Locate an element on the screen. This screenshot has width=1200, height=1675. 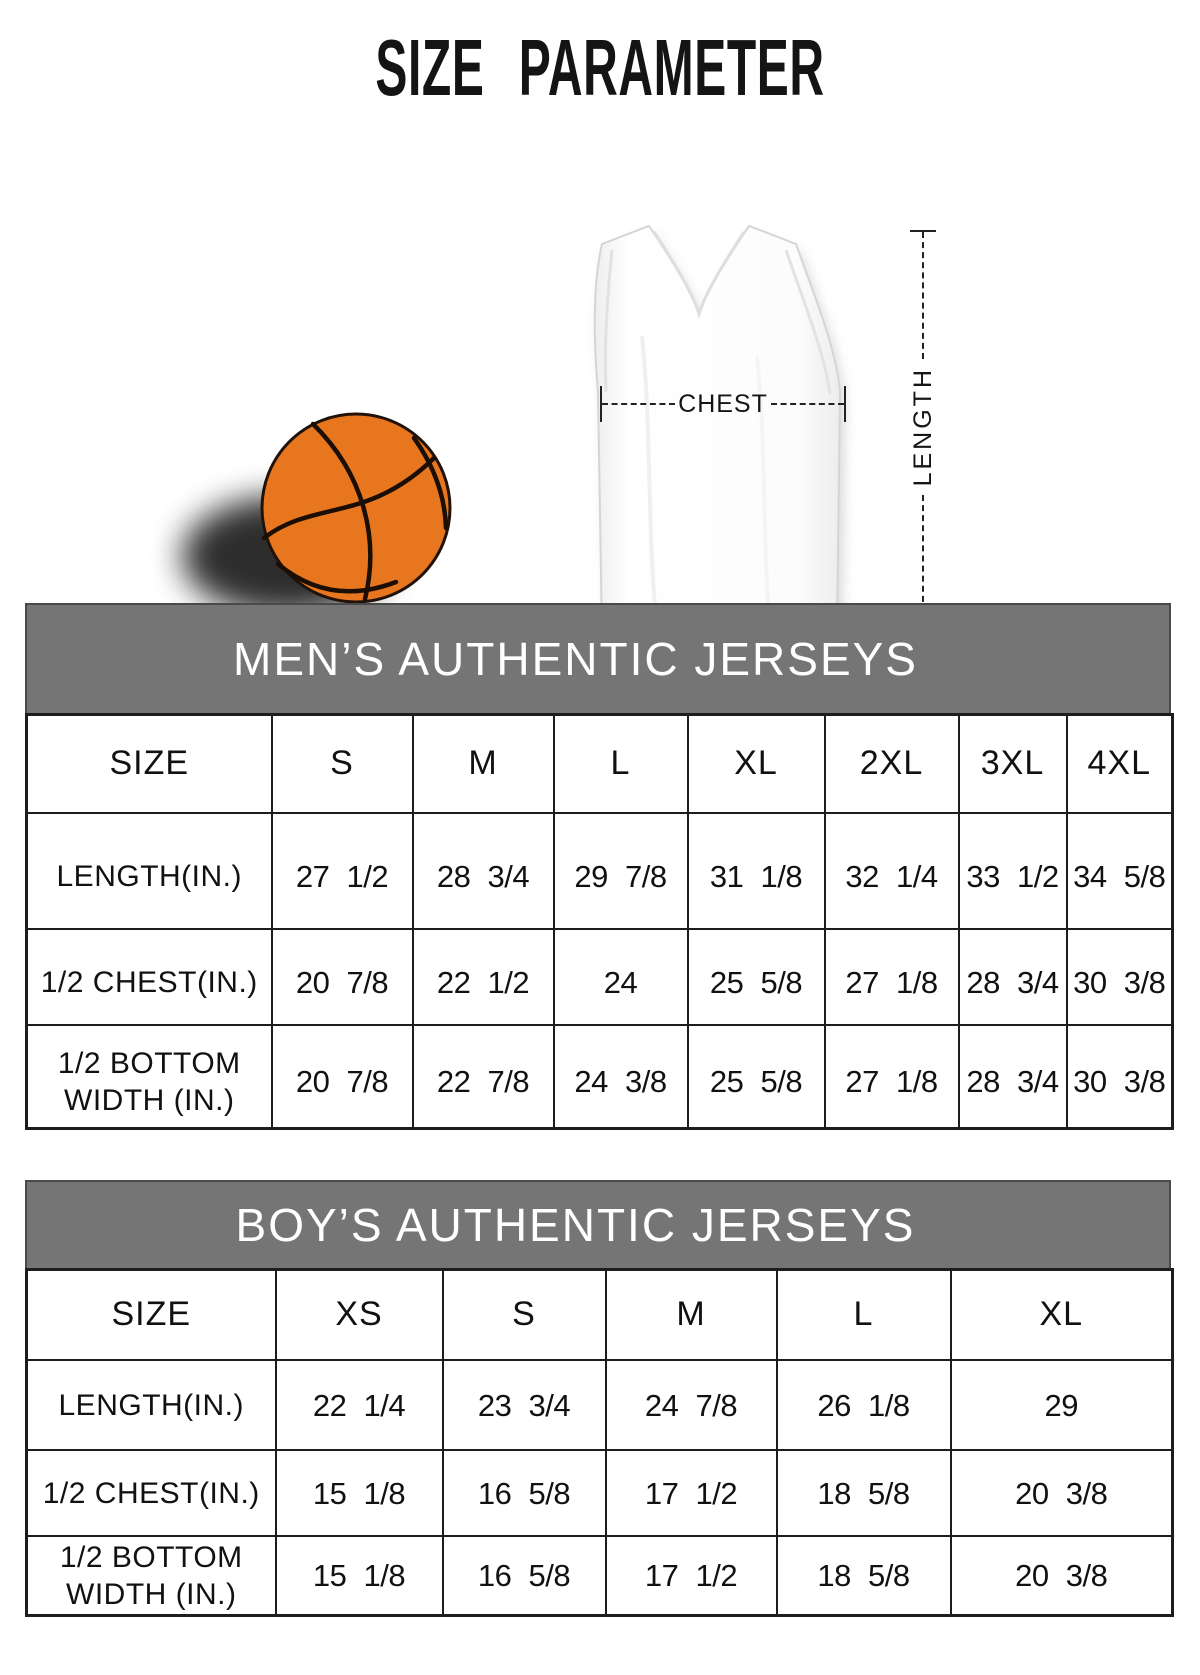
boys-size-col-xs: XS is located at coordinates (359, 1314).